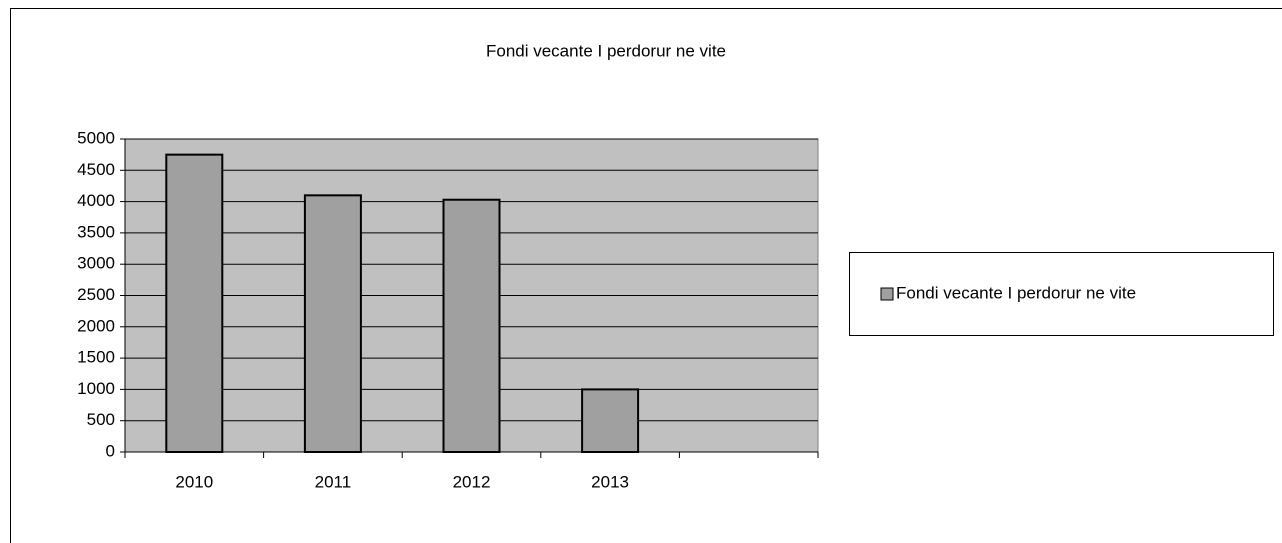 Image resolution: width=1282 pixels, height=543 pixels. I want to click on y-tick-label: 500, so click(101, 419).